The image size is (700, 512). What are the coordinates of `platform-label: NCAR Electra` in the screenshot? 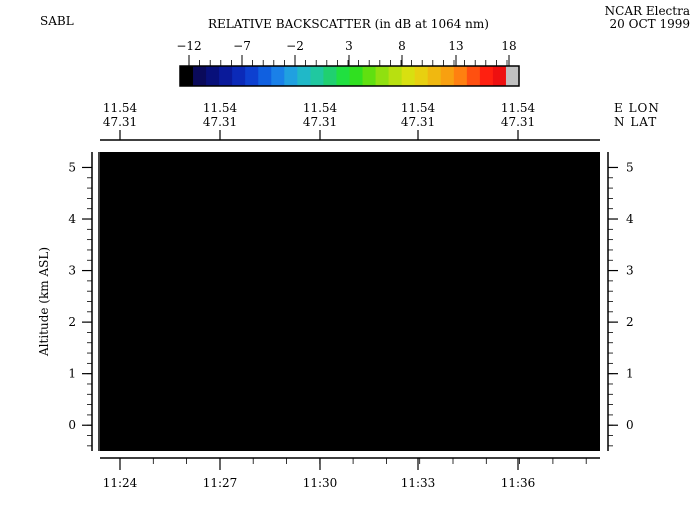 It's located at (647, 11).